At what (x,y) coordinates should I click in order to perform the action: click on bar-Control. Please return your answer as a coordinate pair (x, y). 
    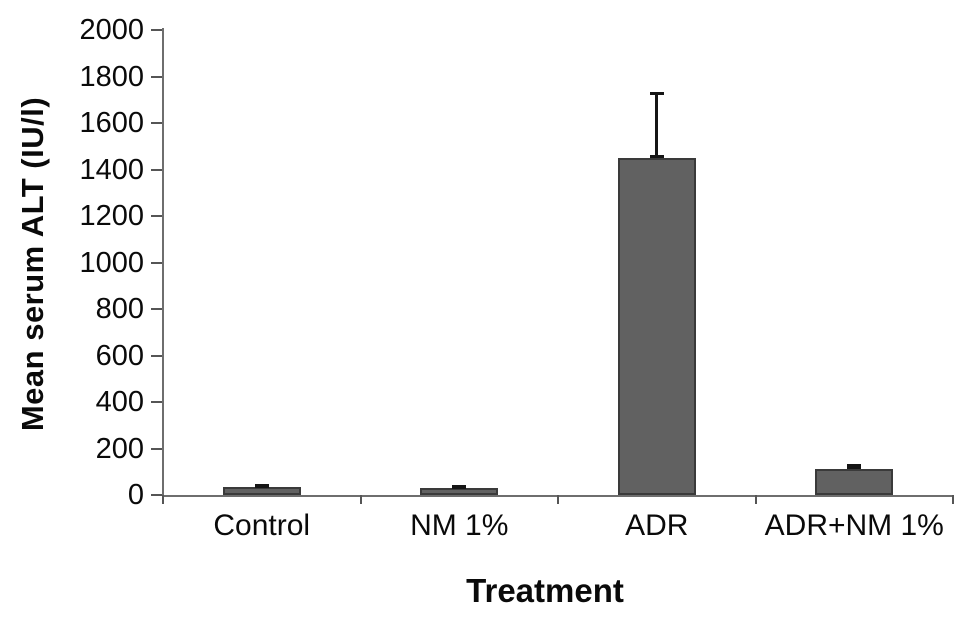
    Looking at the image, I should click on (261, 490).